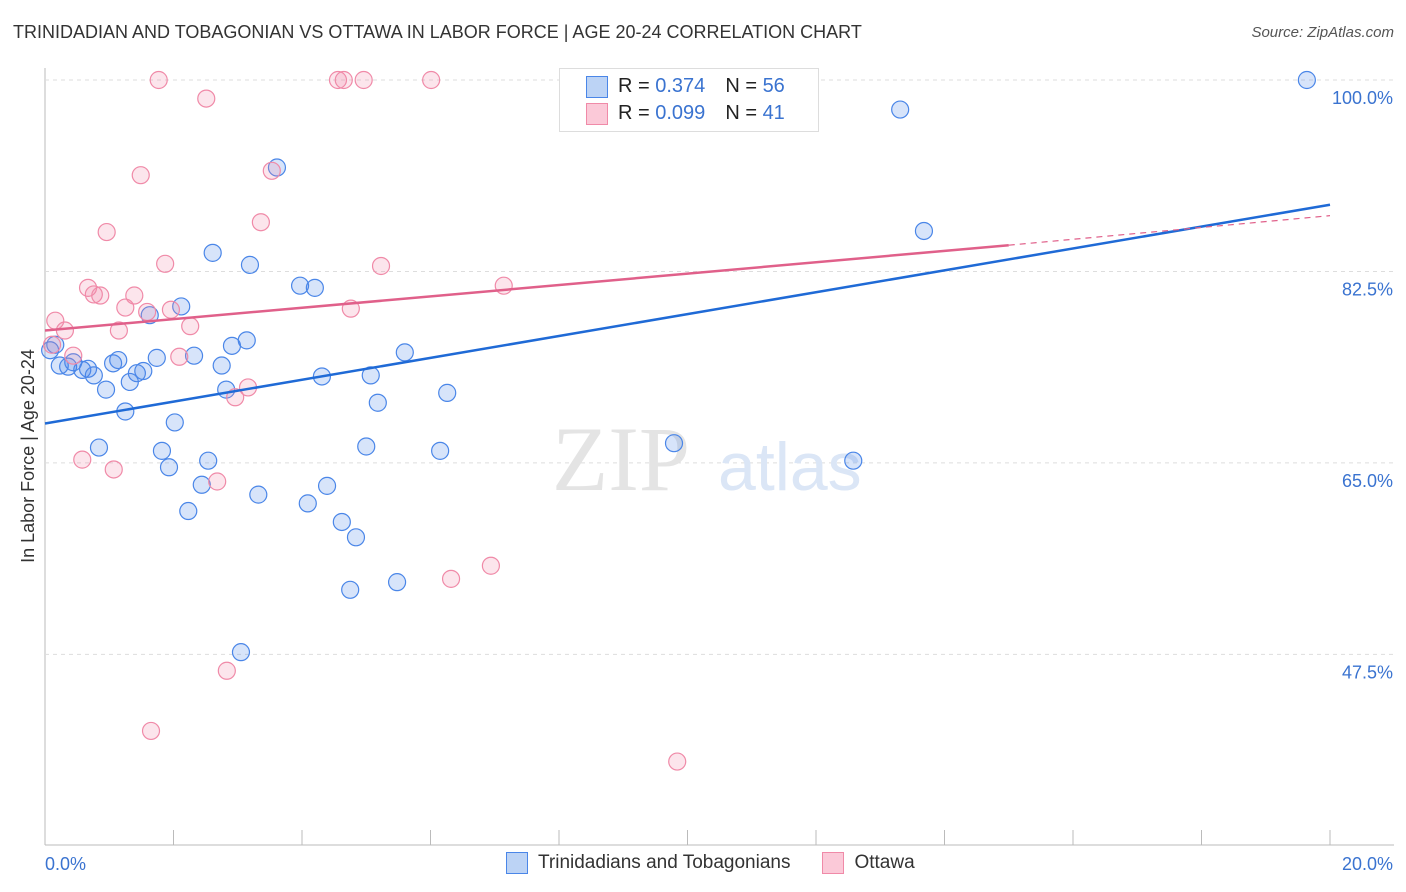  I want to click on x-tick-label: 20.0%, so click(1367, 864).